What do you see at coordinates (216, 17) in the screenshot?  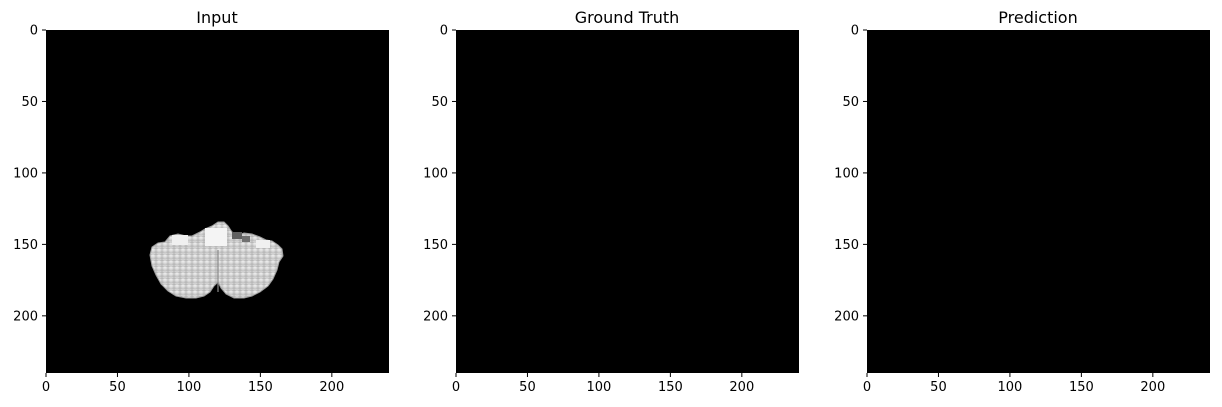 I see `chart-title: Input` at bounding box center [216, 17].